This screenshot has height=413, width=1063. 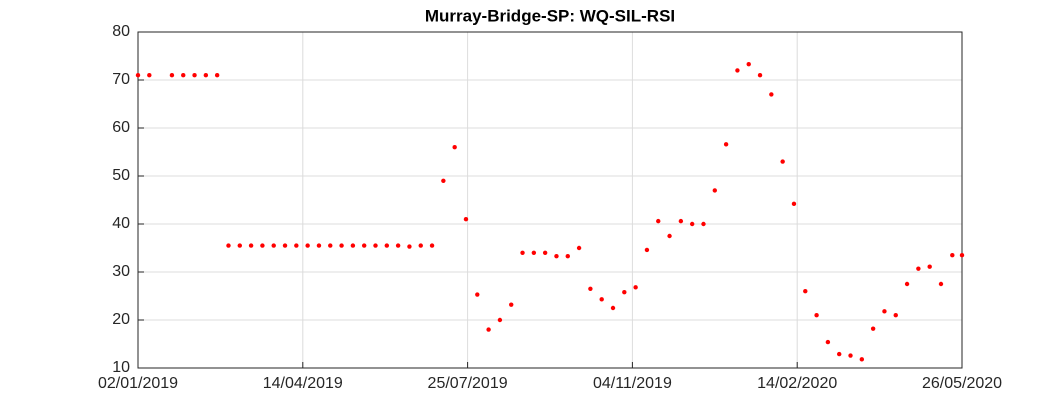 What do you see at coordinates (121, 175) in the screenshot?
I see `y-tick-label: 50` at bounding box center [121, 175].